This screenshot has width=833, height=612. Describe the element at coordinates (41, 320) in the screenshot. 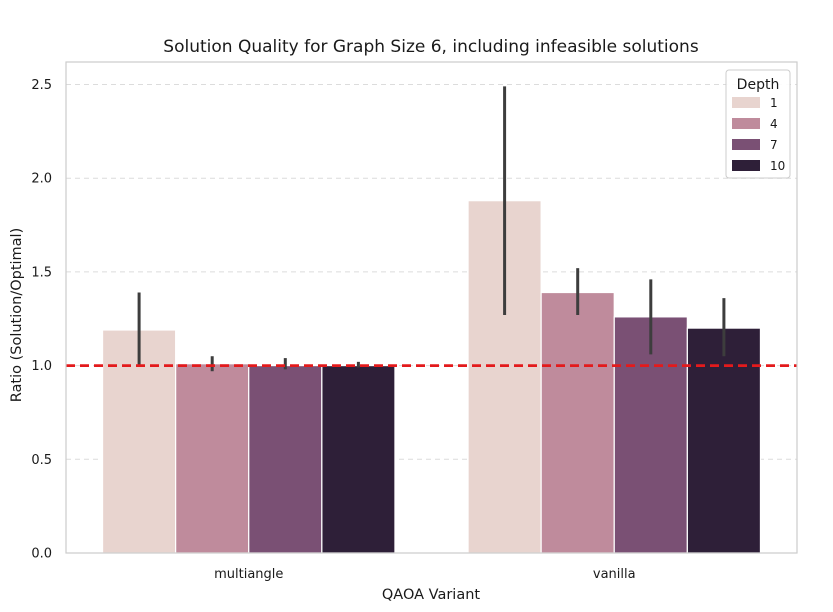

I see `y-ticks: 0.0 0.5 1.0 1.5 2.0 2.5` at that location.